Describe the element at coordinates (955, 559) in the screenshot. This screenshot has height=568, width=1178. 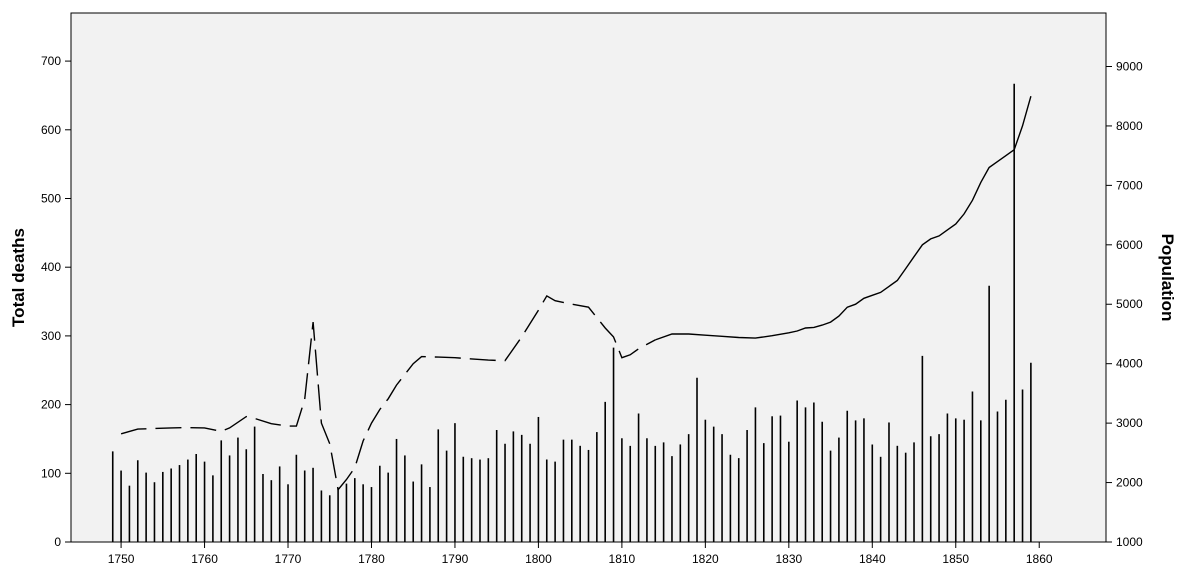
I see `x-tick-label: 1850` at that location.